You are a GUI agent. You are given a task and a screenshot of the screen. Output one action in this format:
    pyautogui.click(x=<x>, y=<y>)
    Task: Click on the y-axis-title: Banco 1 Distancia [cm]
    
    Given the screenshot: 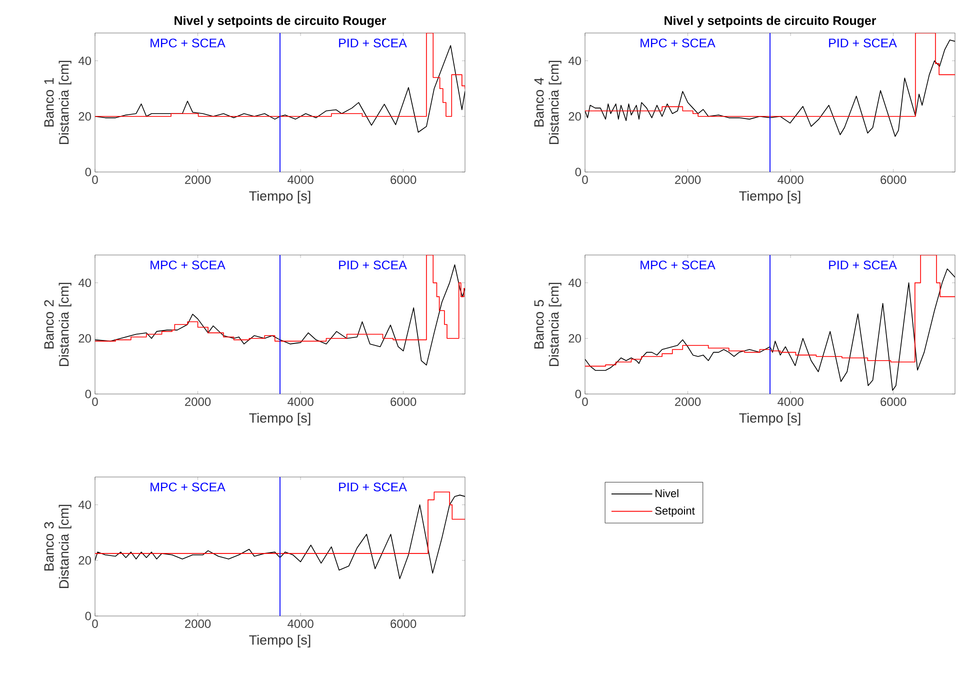 What is the action you would take?
    pyautogui.click(x=58, y=102)
    